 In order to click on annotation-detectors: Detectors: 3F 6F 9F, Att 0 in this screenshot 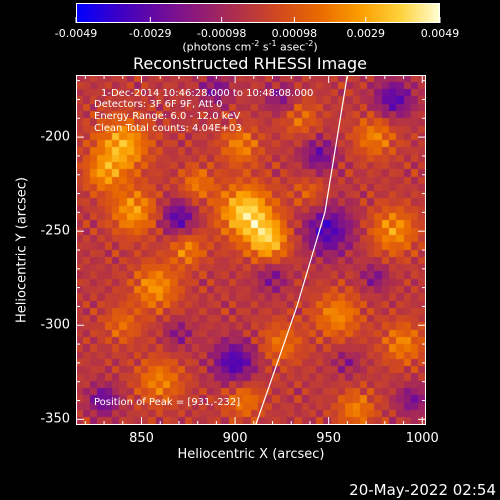, I will do `click(158, 104)`.